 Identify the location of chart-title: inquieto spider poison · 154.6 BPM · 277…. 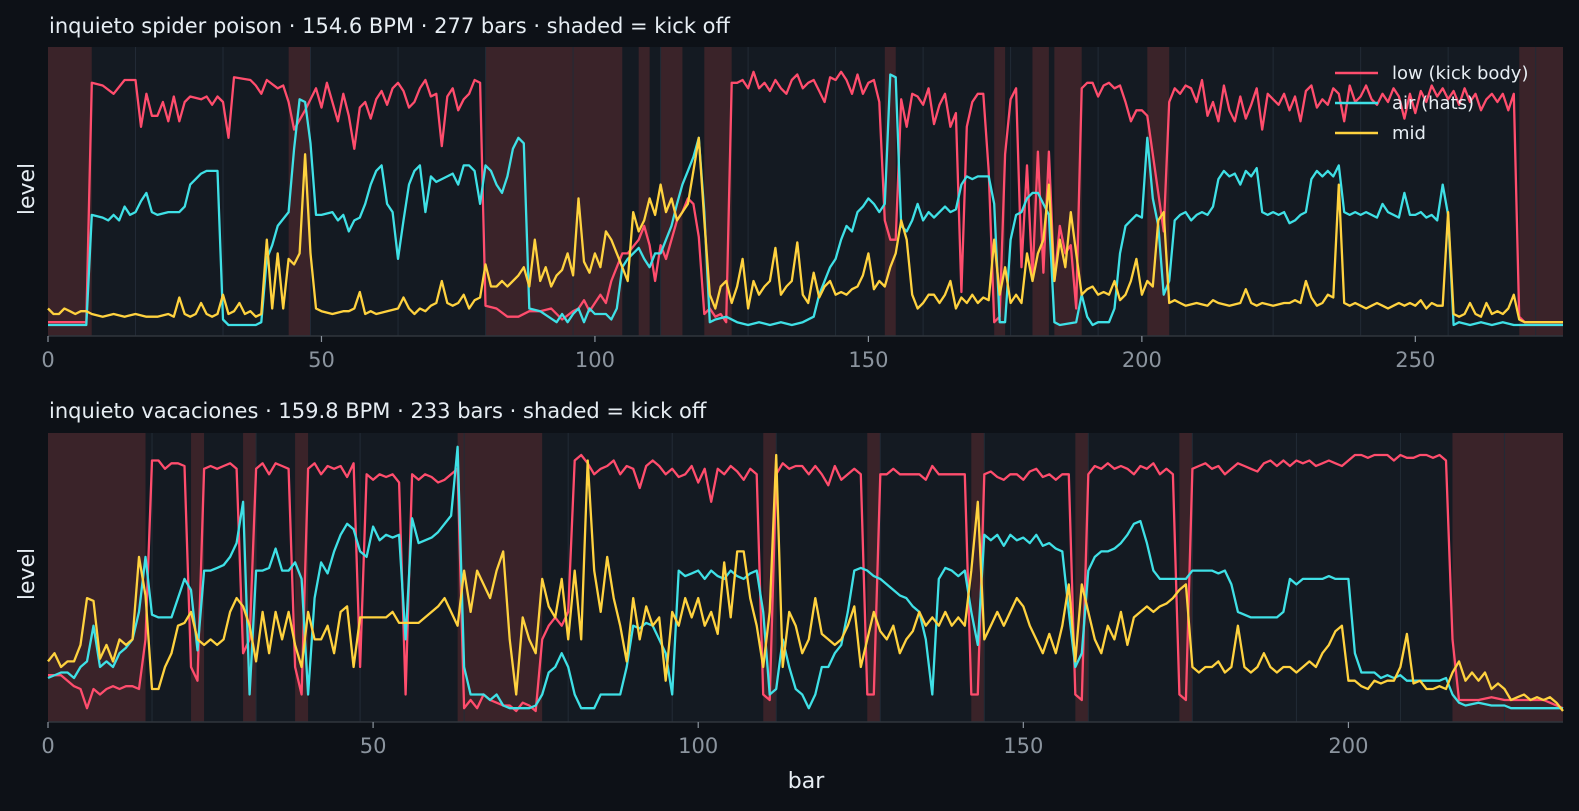
(390, 26).